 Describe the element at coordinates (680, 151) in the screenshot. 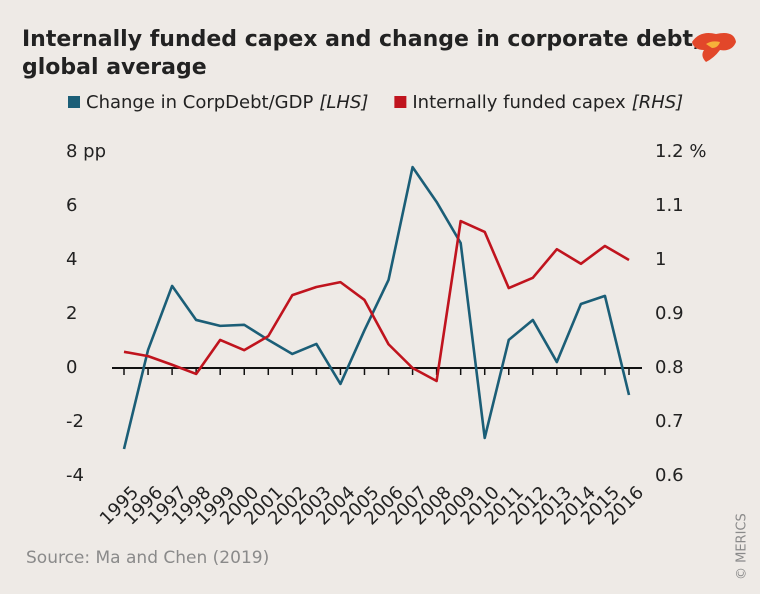

I see `y2-tick-label: 1.2 %` at that location.